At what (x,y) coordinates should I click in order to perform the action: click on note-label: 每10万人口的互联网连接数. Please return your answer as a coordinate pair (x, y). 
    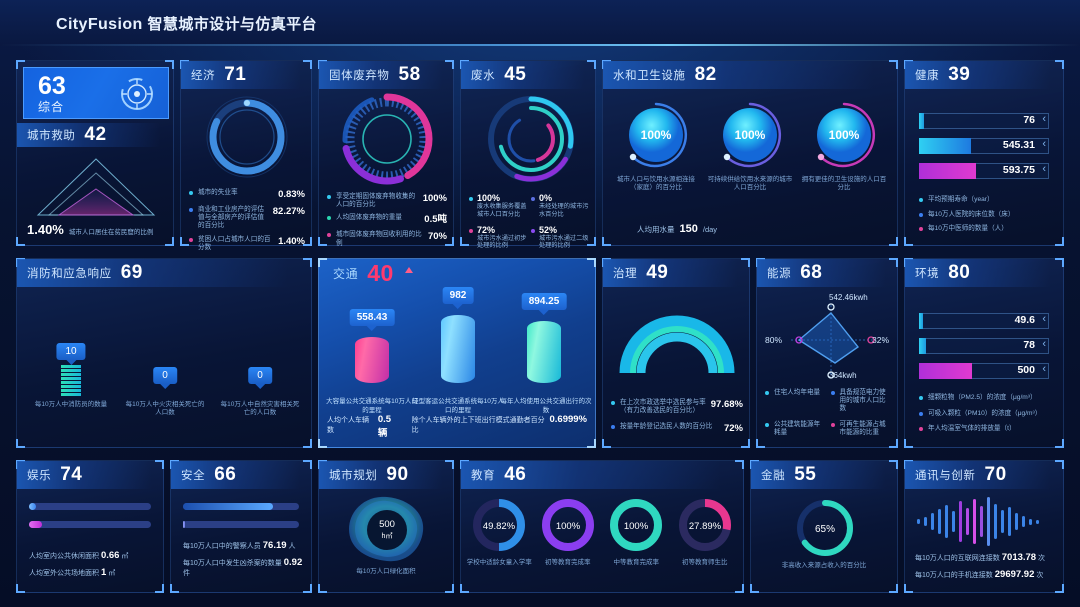
    Looking at the image, I should click on (957, 558).